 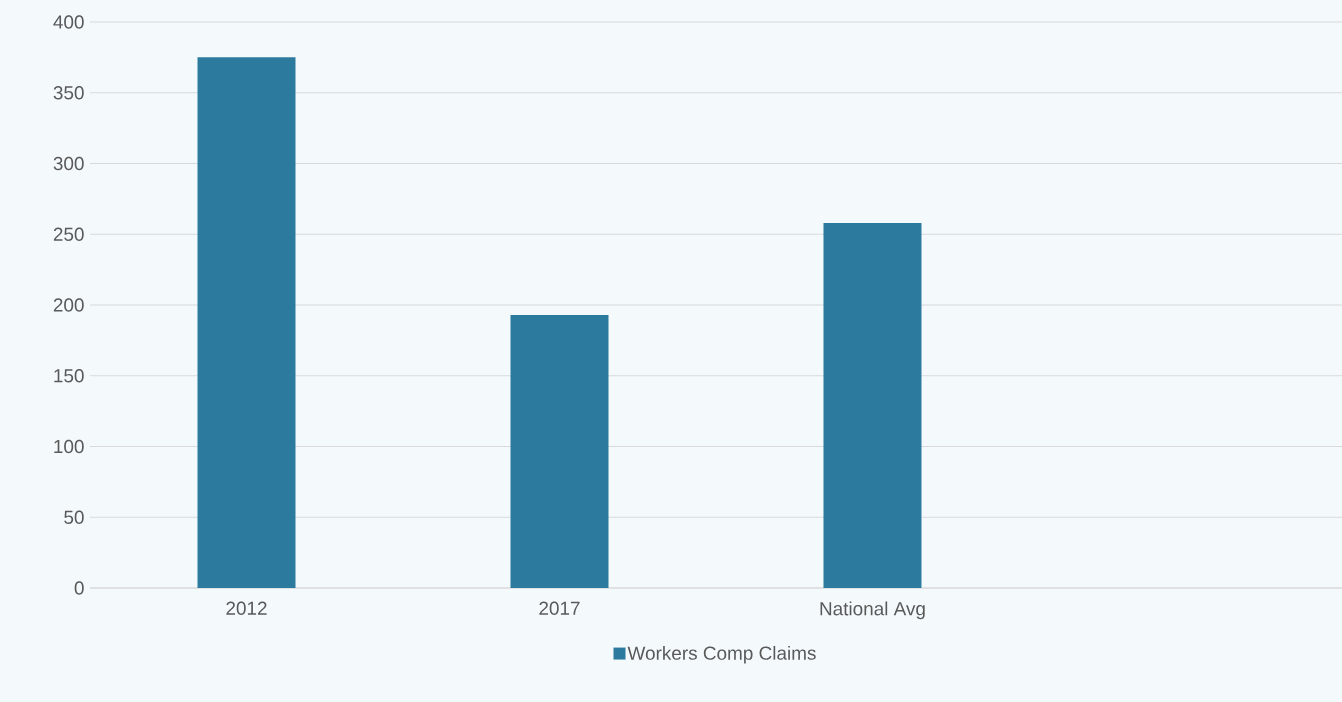 I want to click on legend-label: Workers Comp Claims, so click(x=721, y=654).